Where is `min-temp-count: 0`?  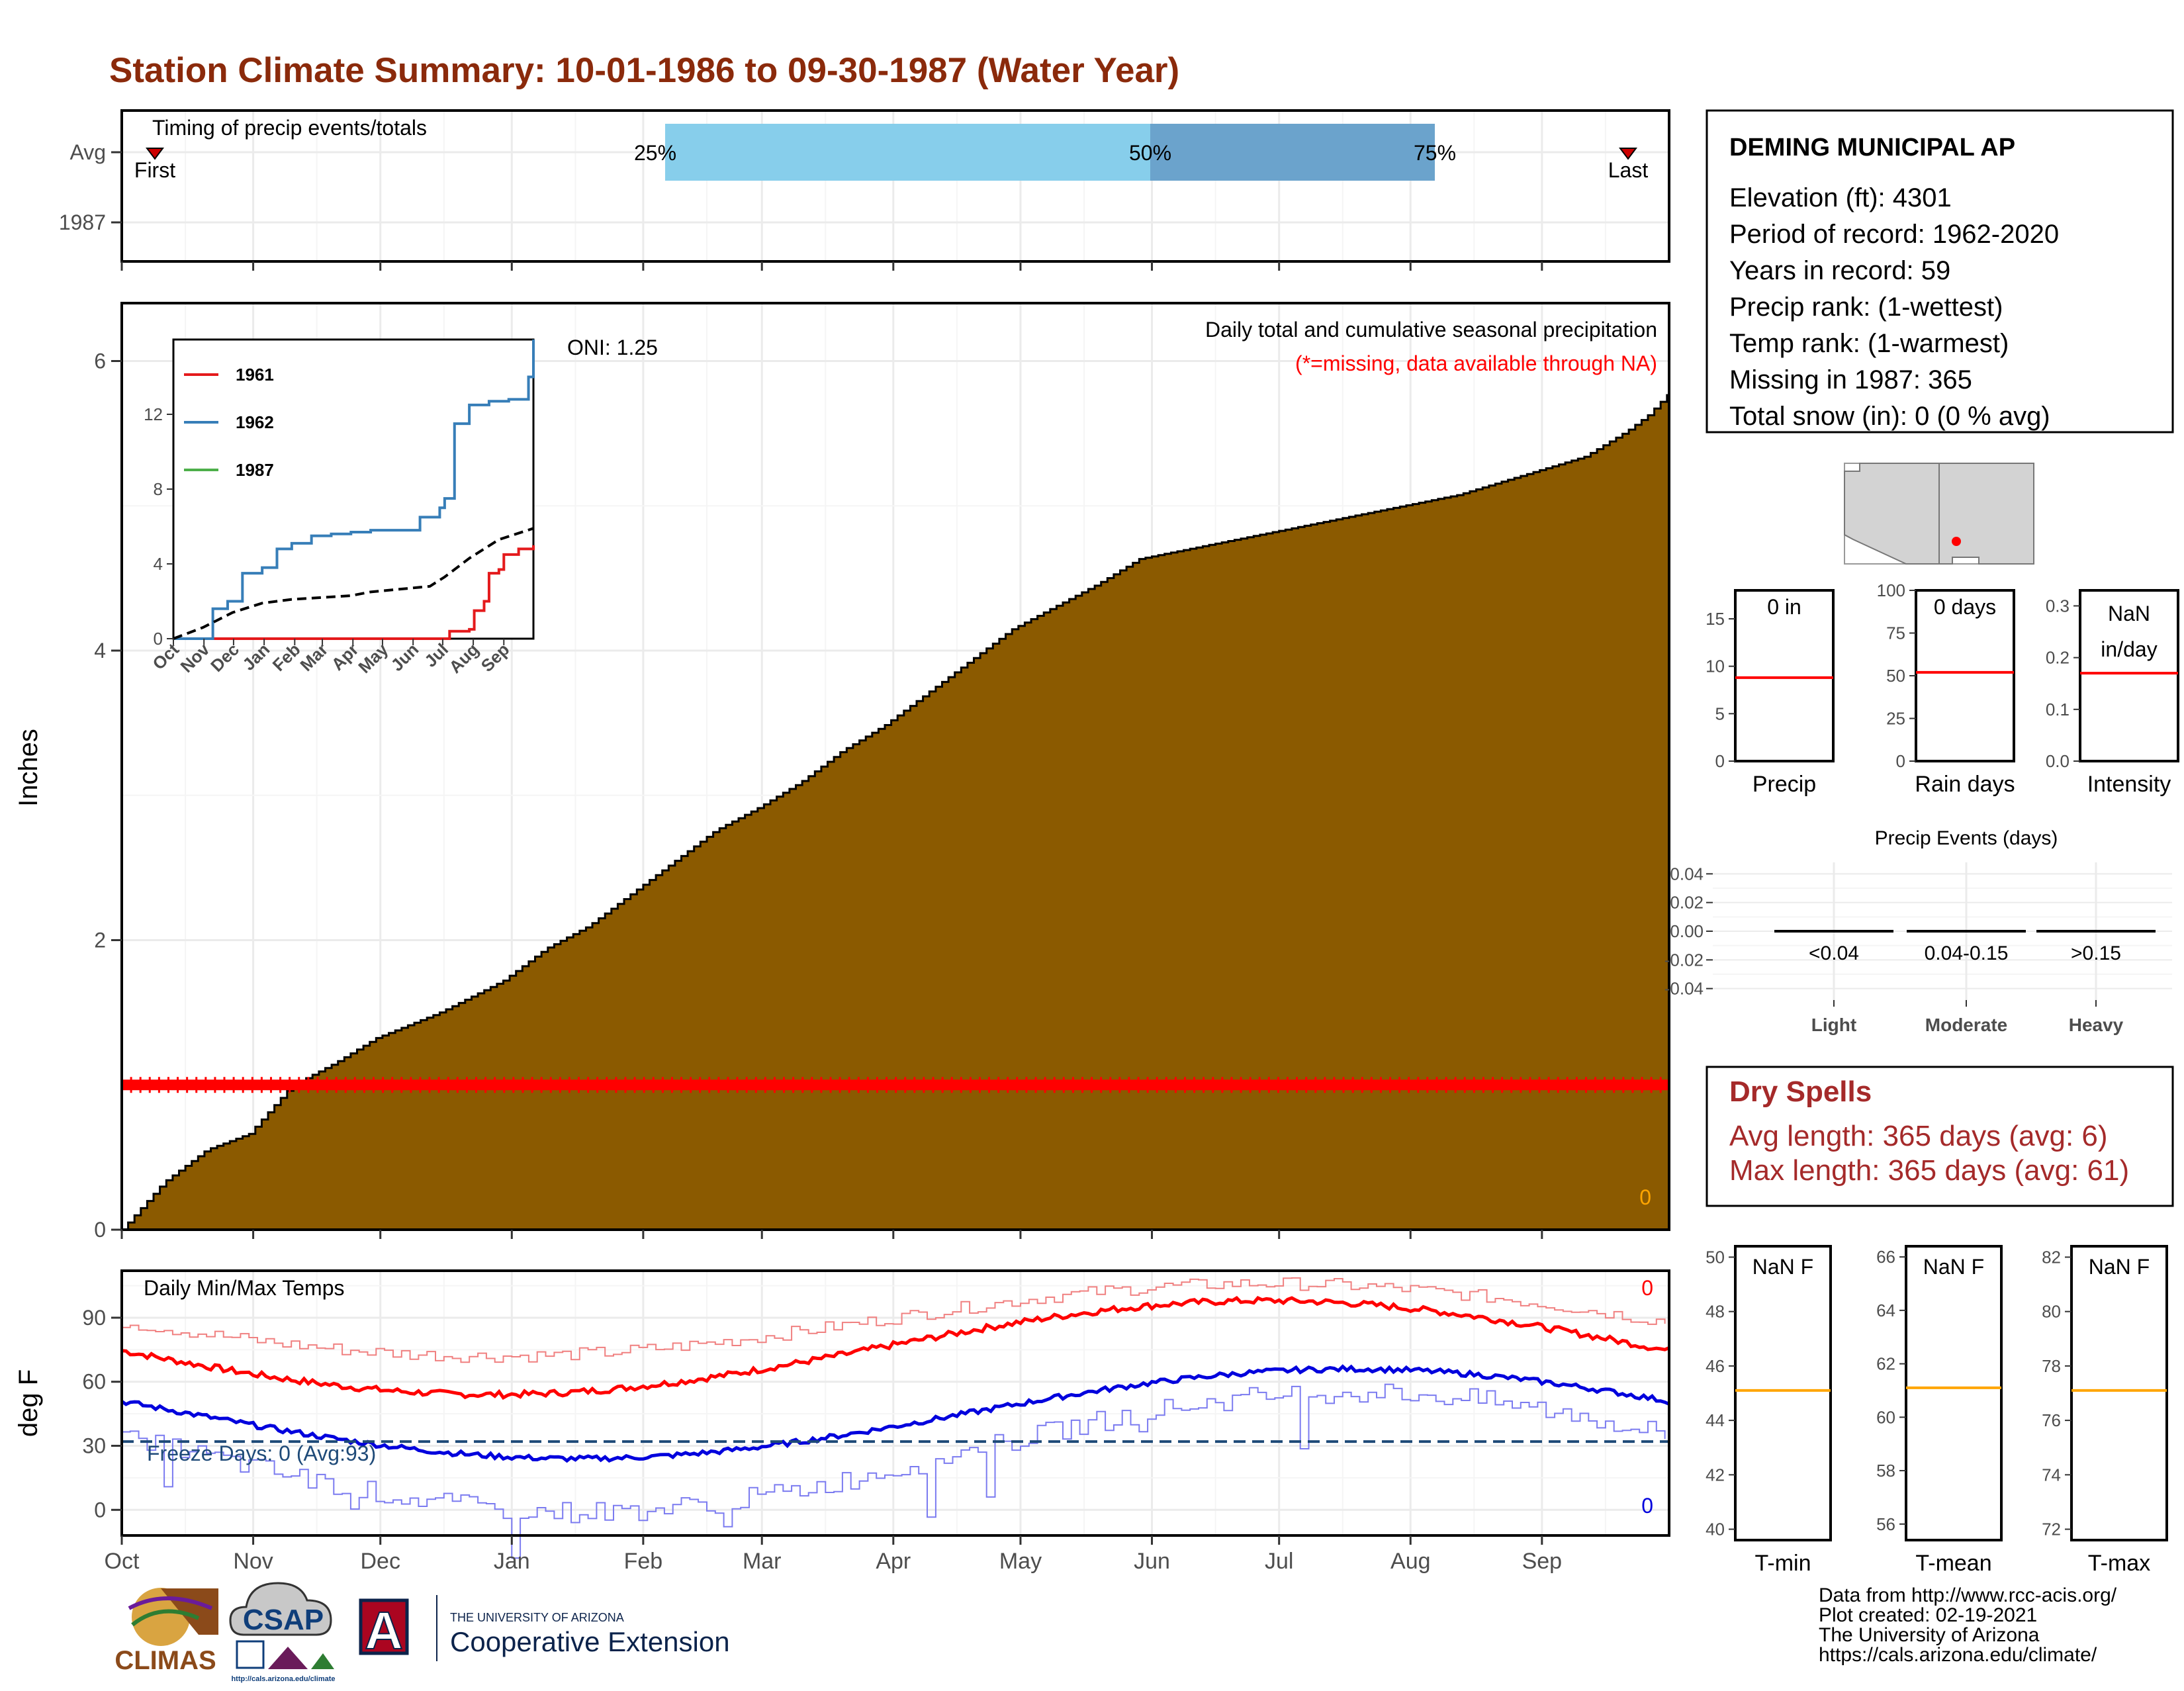
min-temp-count: 0 is located at coordinates (1647, 1506).